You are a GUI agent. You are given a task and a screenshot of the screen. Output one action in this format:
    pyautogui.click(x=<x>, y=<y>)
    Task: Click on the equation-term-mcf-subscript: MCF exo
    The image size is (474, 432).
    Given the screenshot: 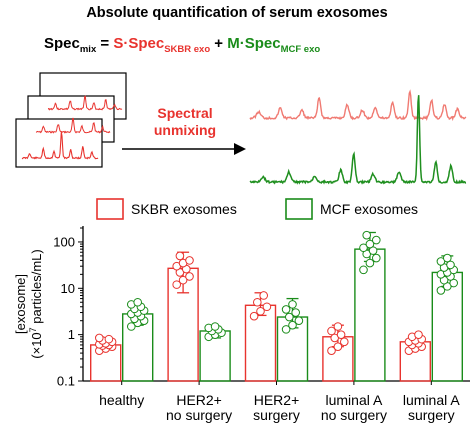 What is the action you would take?
    pyautogui.click(x=301, y=49)
    